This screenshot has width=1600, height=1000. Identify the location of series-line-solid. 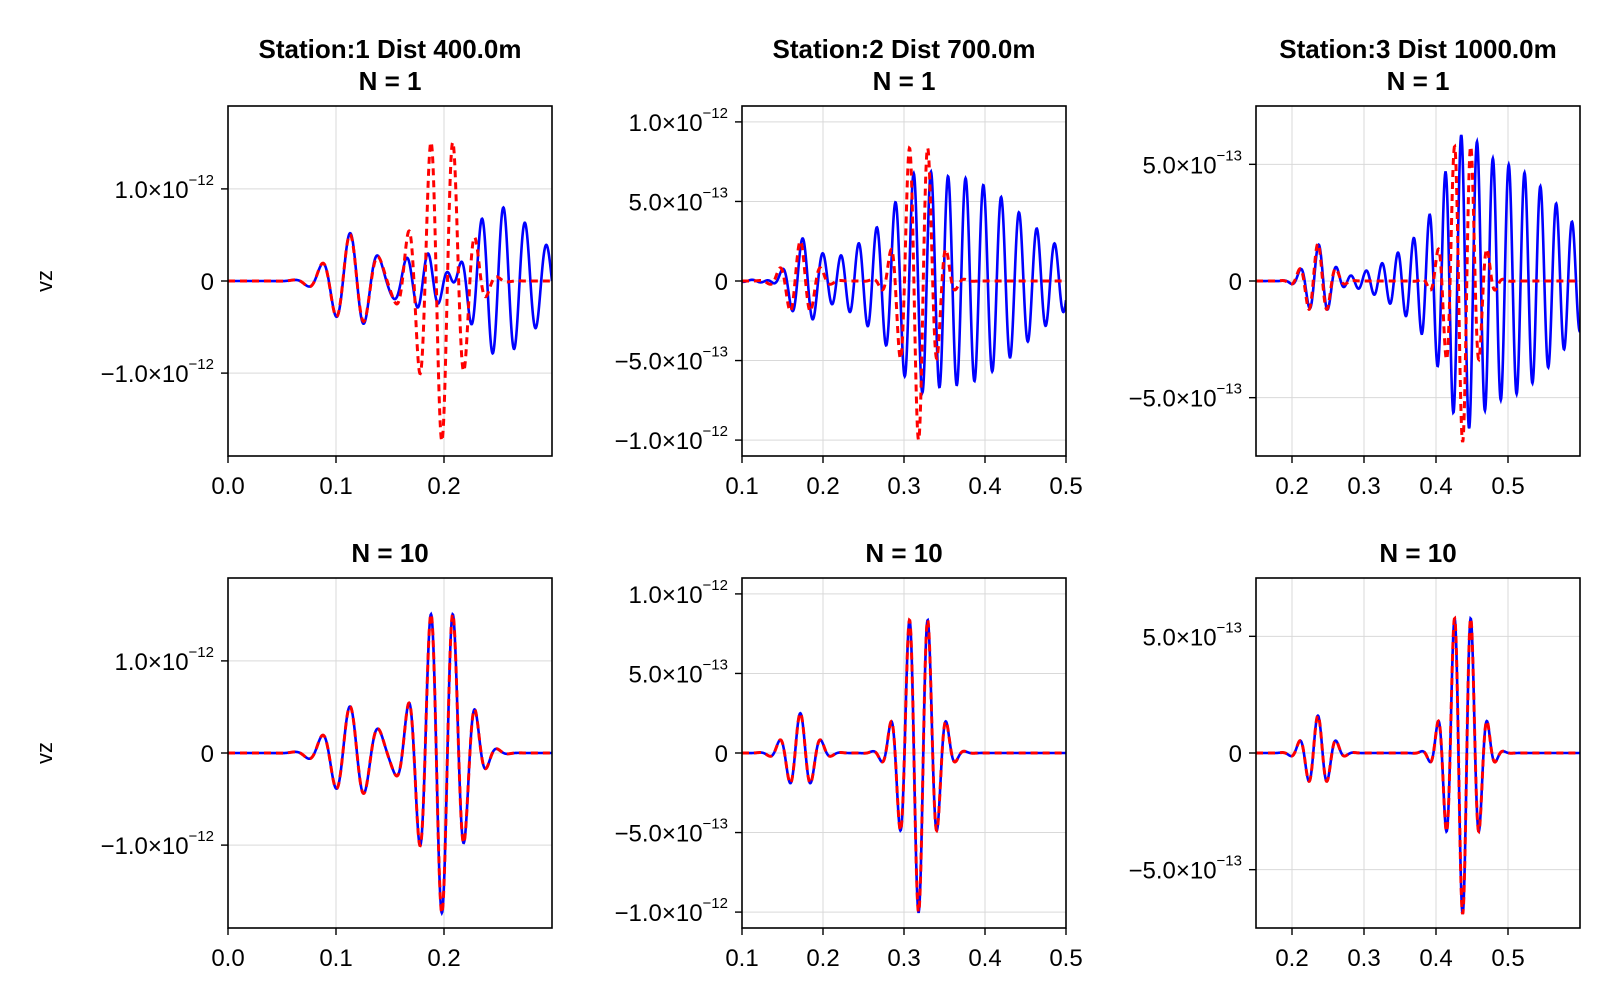
(904, 282).